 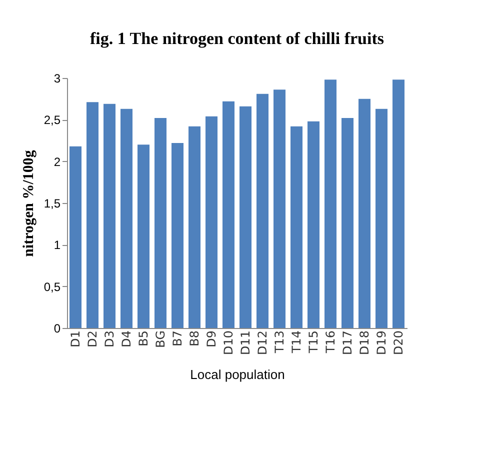 What do you see at coordinates (365, 343) in the screenshot?
I see `x-tick-label: D18` at bounding box center [365, 343].